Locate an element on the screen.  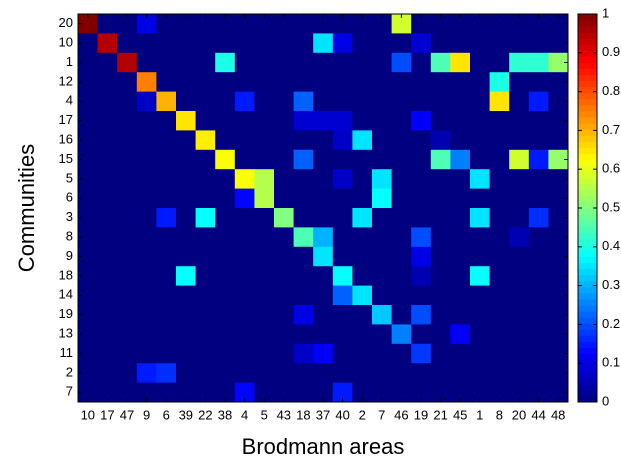
y-tick-label: 1 is located at coordinates (69, 61).